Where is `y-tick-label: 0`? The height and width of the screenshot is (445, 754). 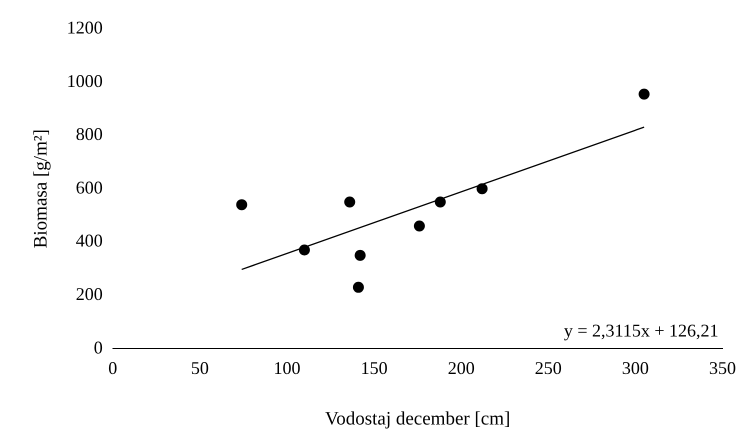
y-tick-label: 0 is located at coordinates (98, 347).